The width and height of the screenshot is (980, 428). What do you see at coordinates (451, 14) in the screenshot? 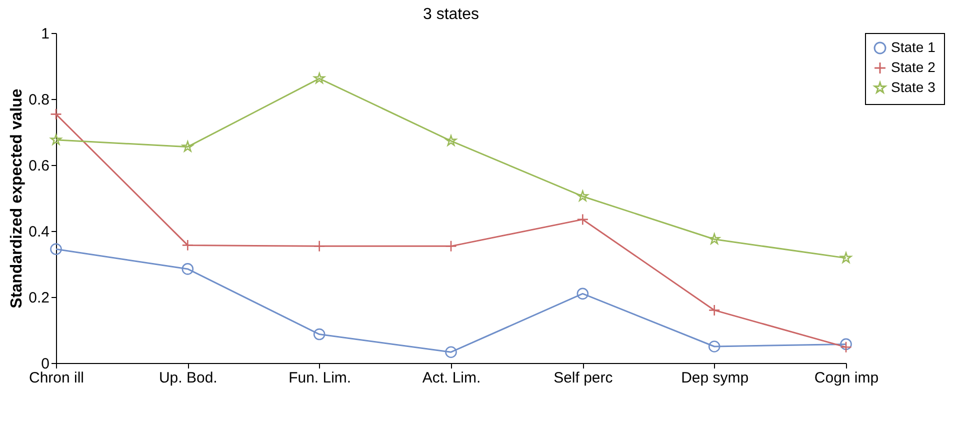
I see `chart-title: 3 states` at bounding box center [451, 14].